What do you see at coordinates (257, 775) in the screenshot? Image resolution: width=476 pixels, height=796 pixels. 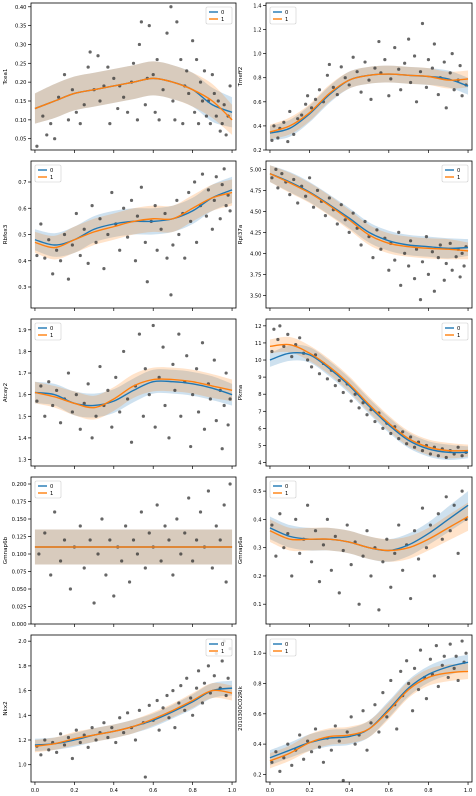 I see `y-tick-label: 0.2` at bounding box center [257, 775].